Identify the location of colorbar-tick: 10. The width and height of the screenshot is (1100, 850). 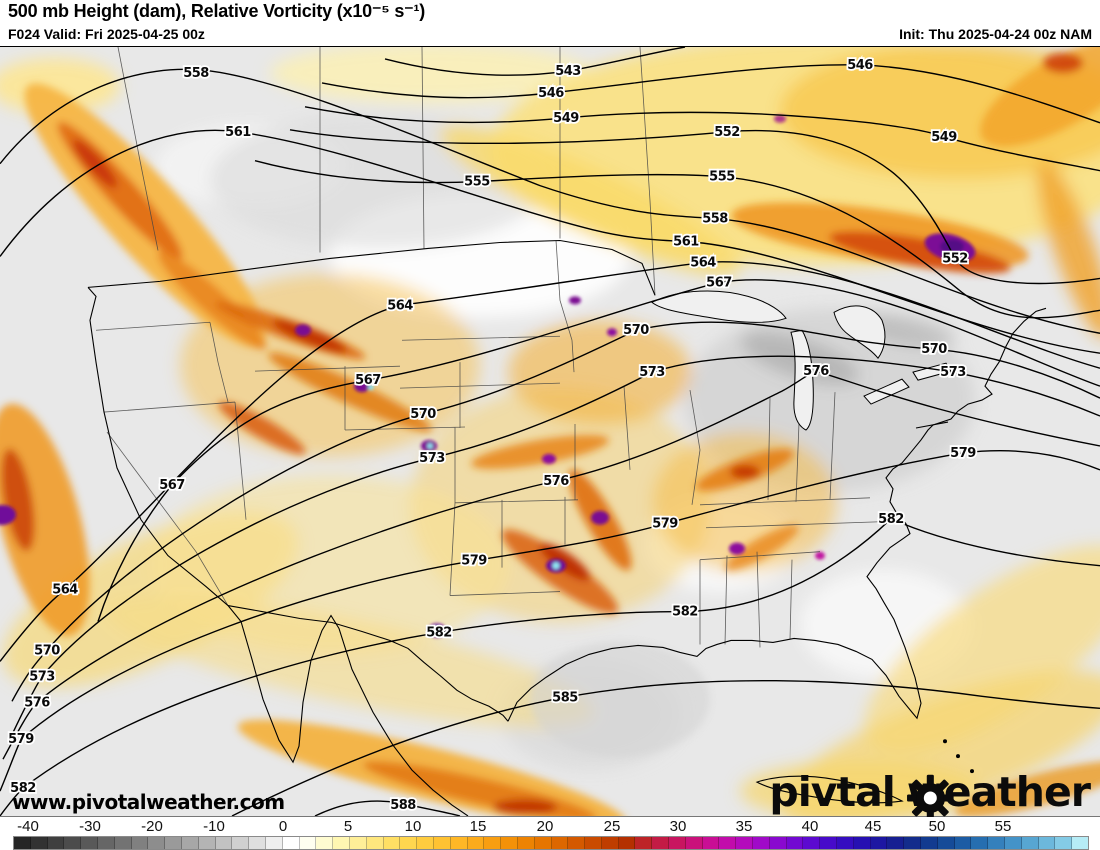
(413, 826).